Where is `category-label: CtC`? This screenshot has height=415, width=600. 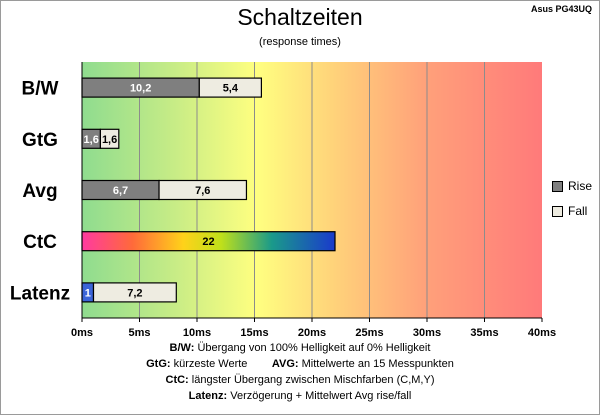
category-label: CtC is located at coordinates (40, 242).